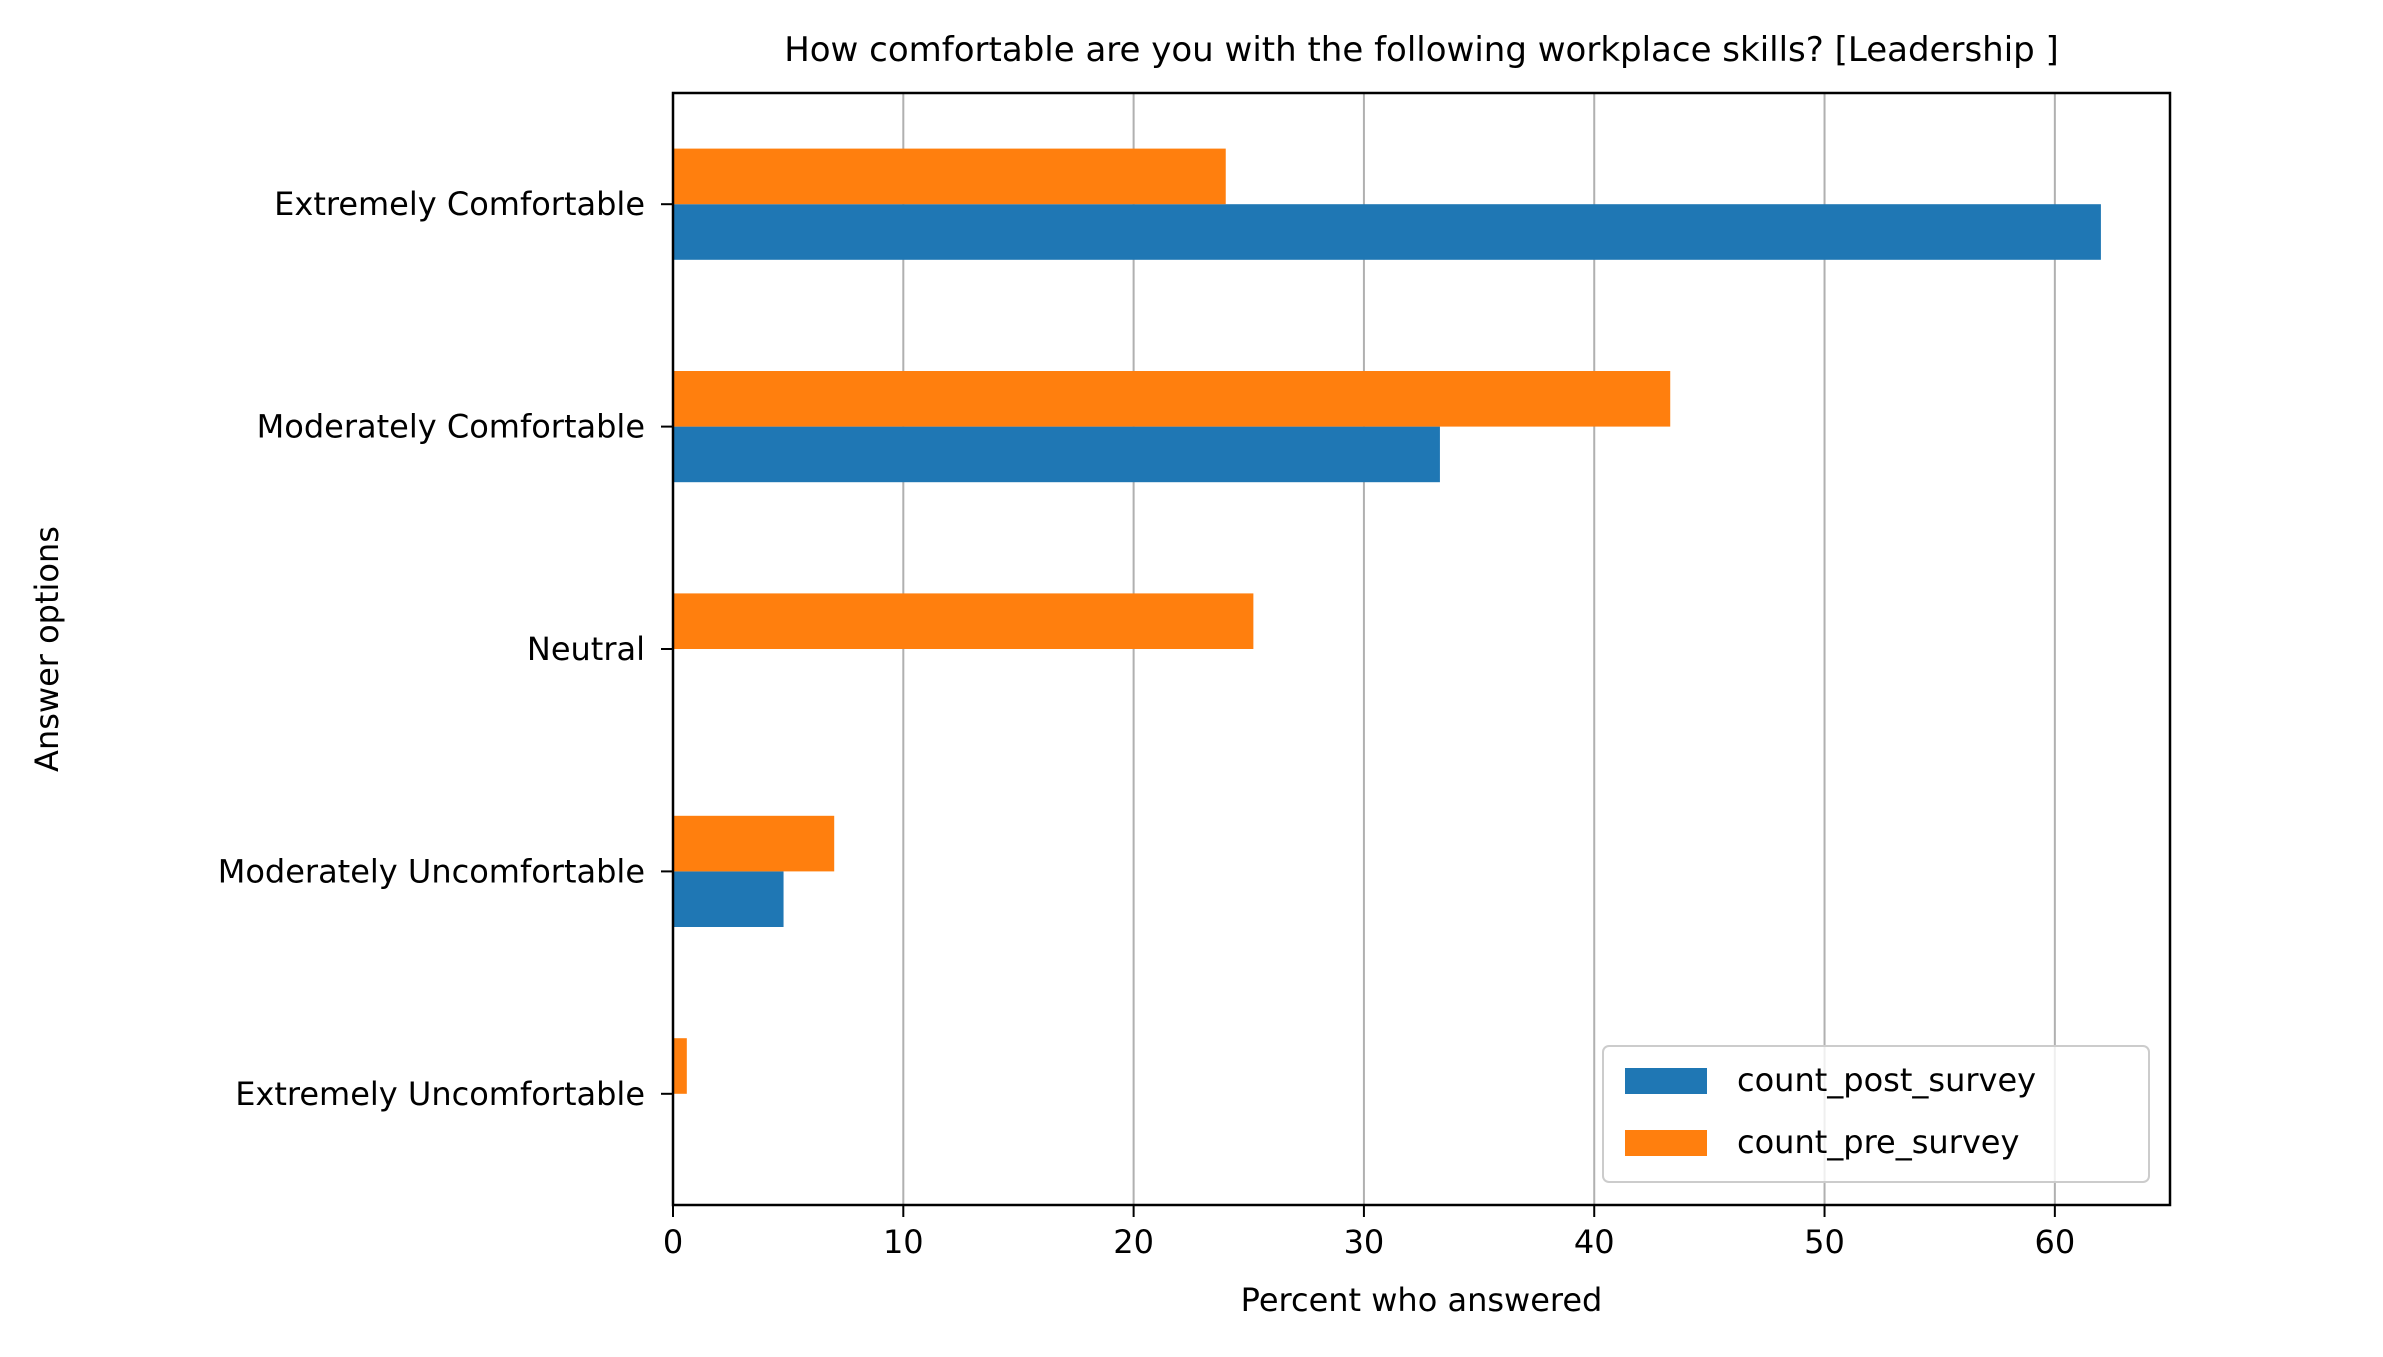 The height and width of the screenshot is (1357, 2383). I want to click on legend-box, so click(1876, 1114).